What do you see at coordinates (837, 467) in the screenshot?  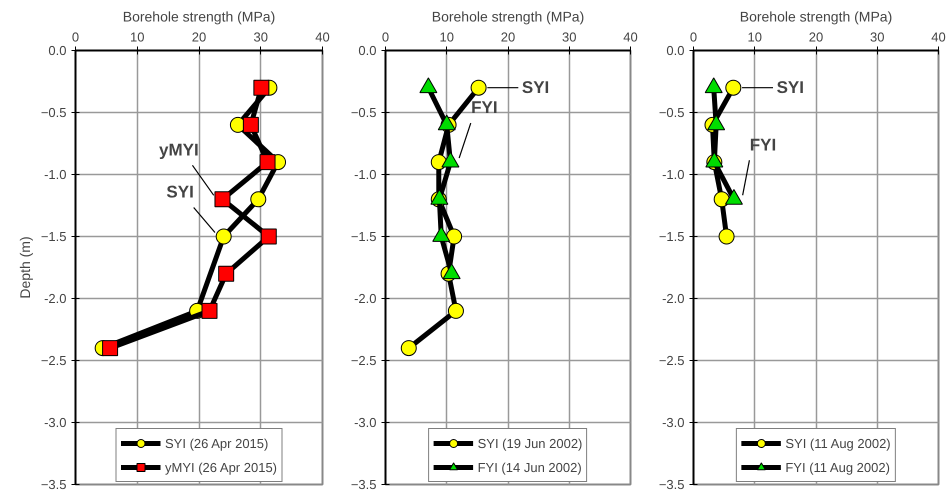 I see `legend-label: FYI (11 Aug 2002)` at bounding box center [837, 467].